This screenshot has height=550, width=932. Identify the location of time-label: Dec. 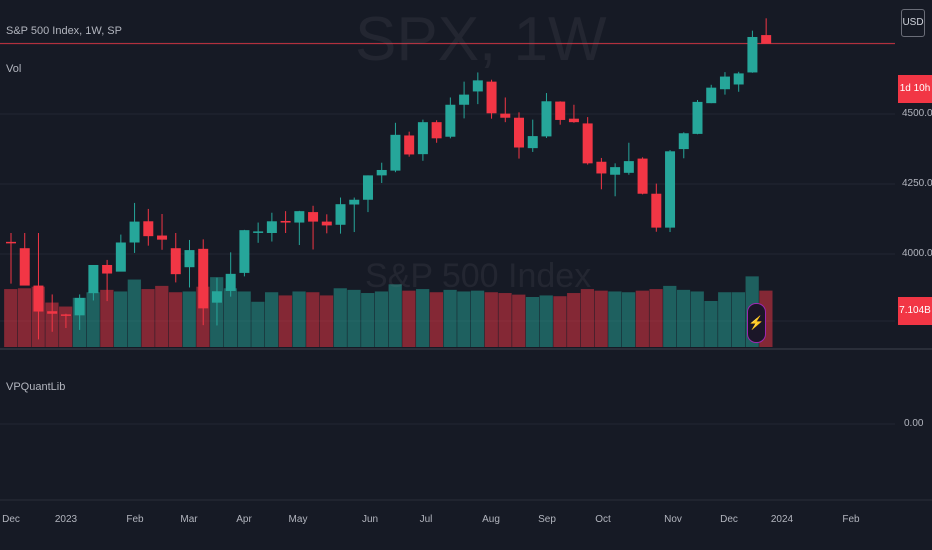
(11, 519).